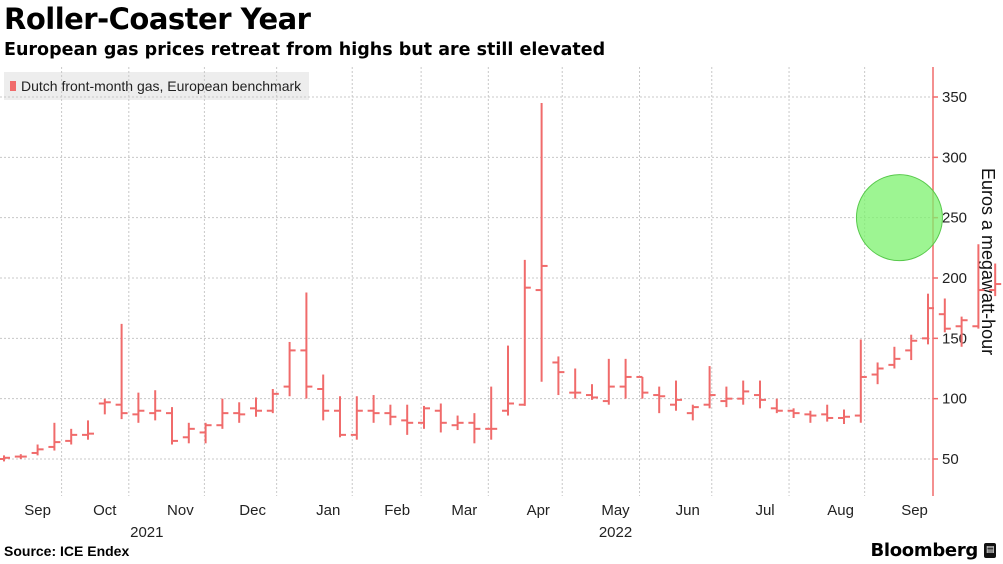  I want to click on x-tick-label: Nov, so click(180, 510).